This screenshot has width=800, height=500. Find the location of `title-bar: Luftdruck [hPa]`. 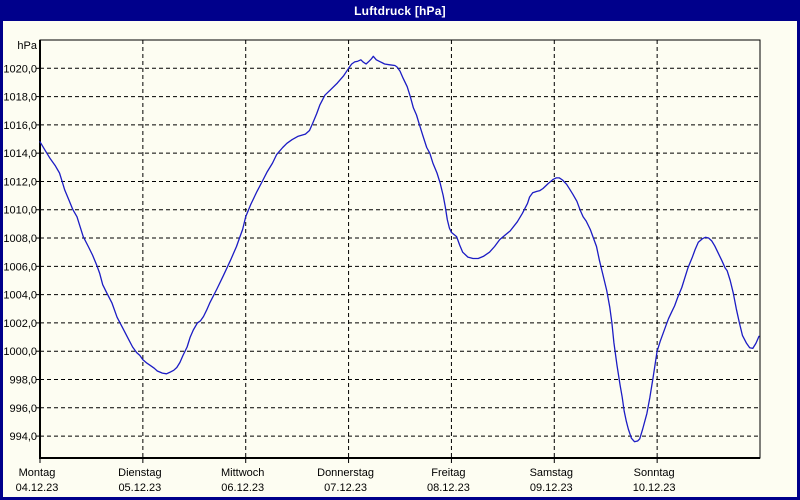

title-bar: Luftdruck [hPa] is located at coordinates (400, 10).